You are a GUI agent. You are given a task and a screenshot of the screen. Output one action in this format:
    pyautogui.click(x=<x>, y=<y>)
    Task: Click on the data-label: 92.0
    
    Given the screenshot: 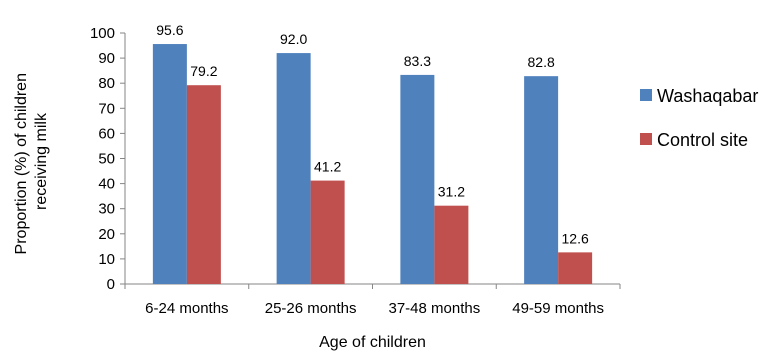 What is the action you would take?
    pyautogui.click(x=293, y=39)
    